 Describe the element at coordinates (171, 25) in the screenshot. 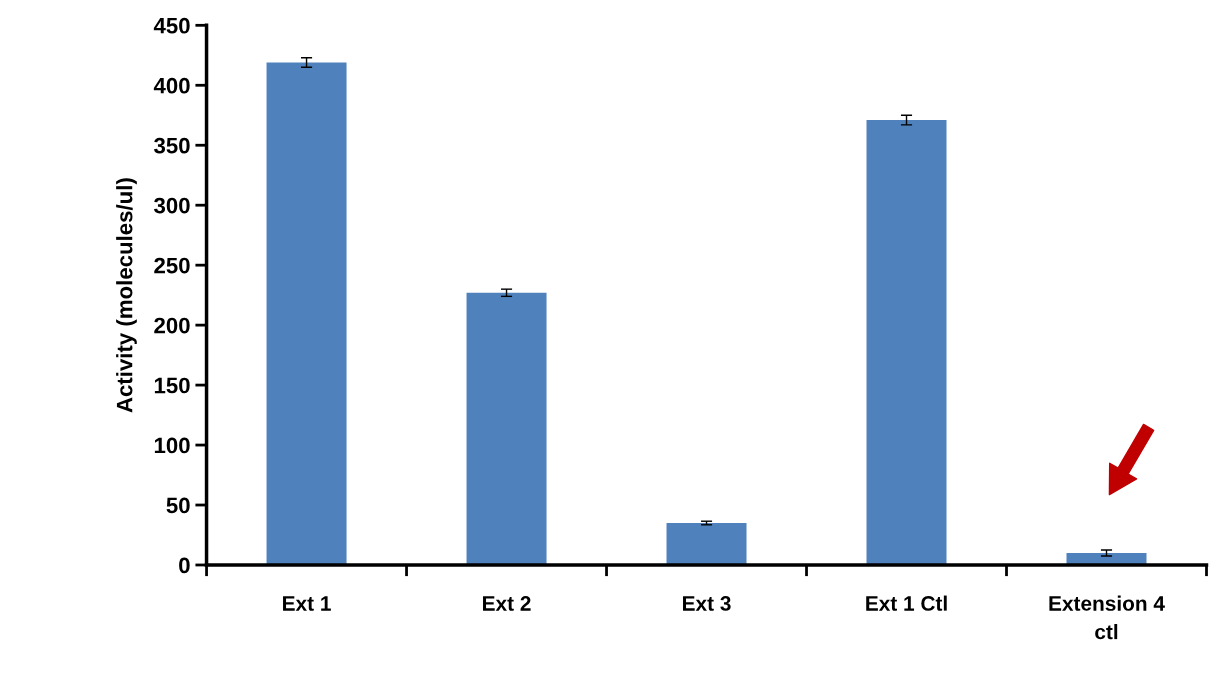

I see `y-tick-label: 450` at that location.